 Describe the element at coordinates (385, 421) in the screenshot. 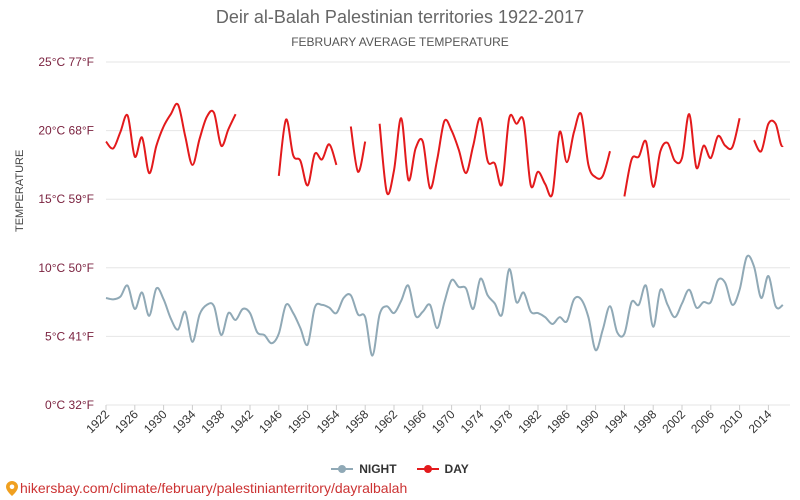

I see `x-tick-label: 1962` at that location.